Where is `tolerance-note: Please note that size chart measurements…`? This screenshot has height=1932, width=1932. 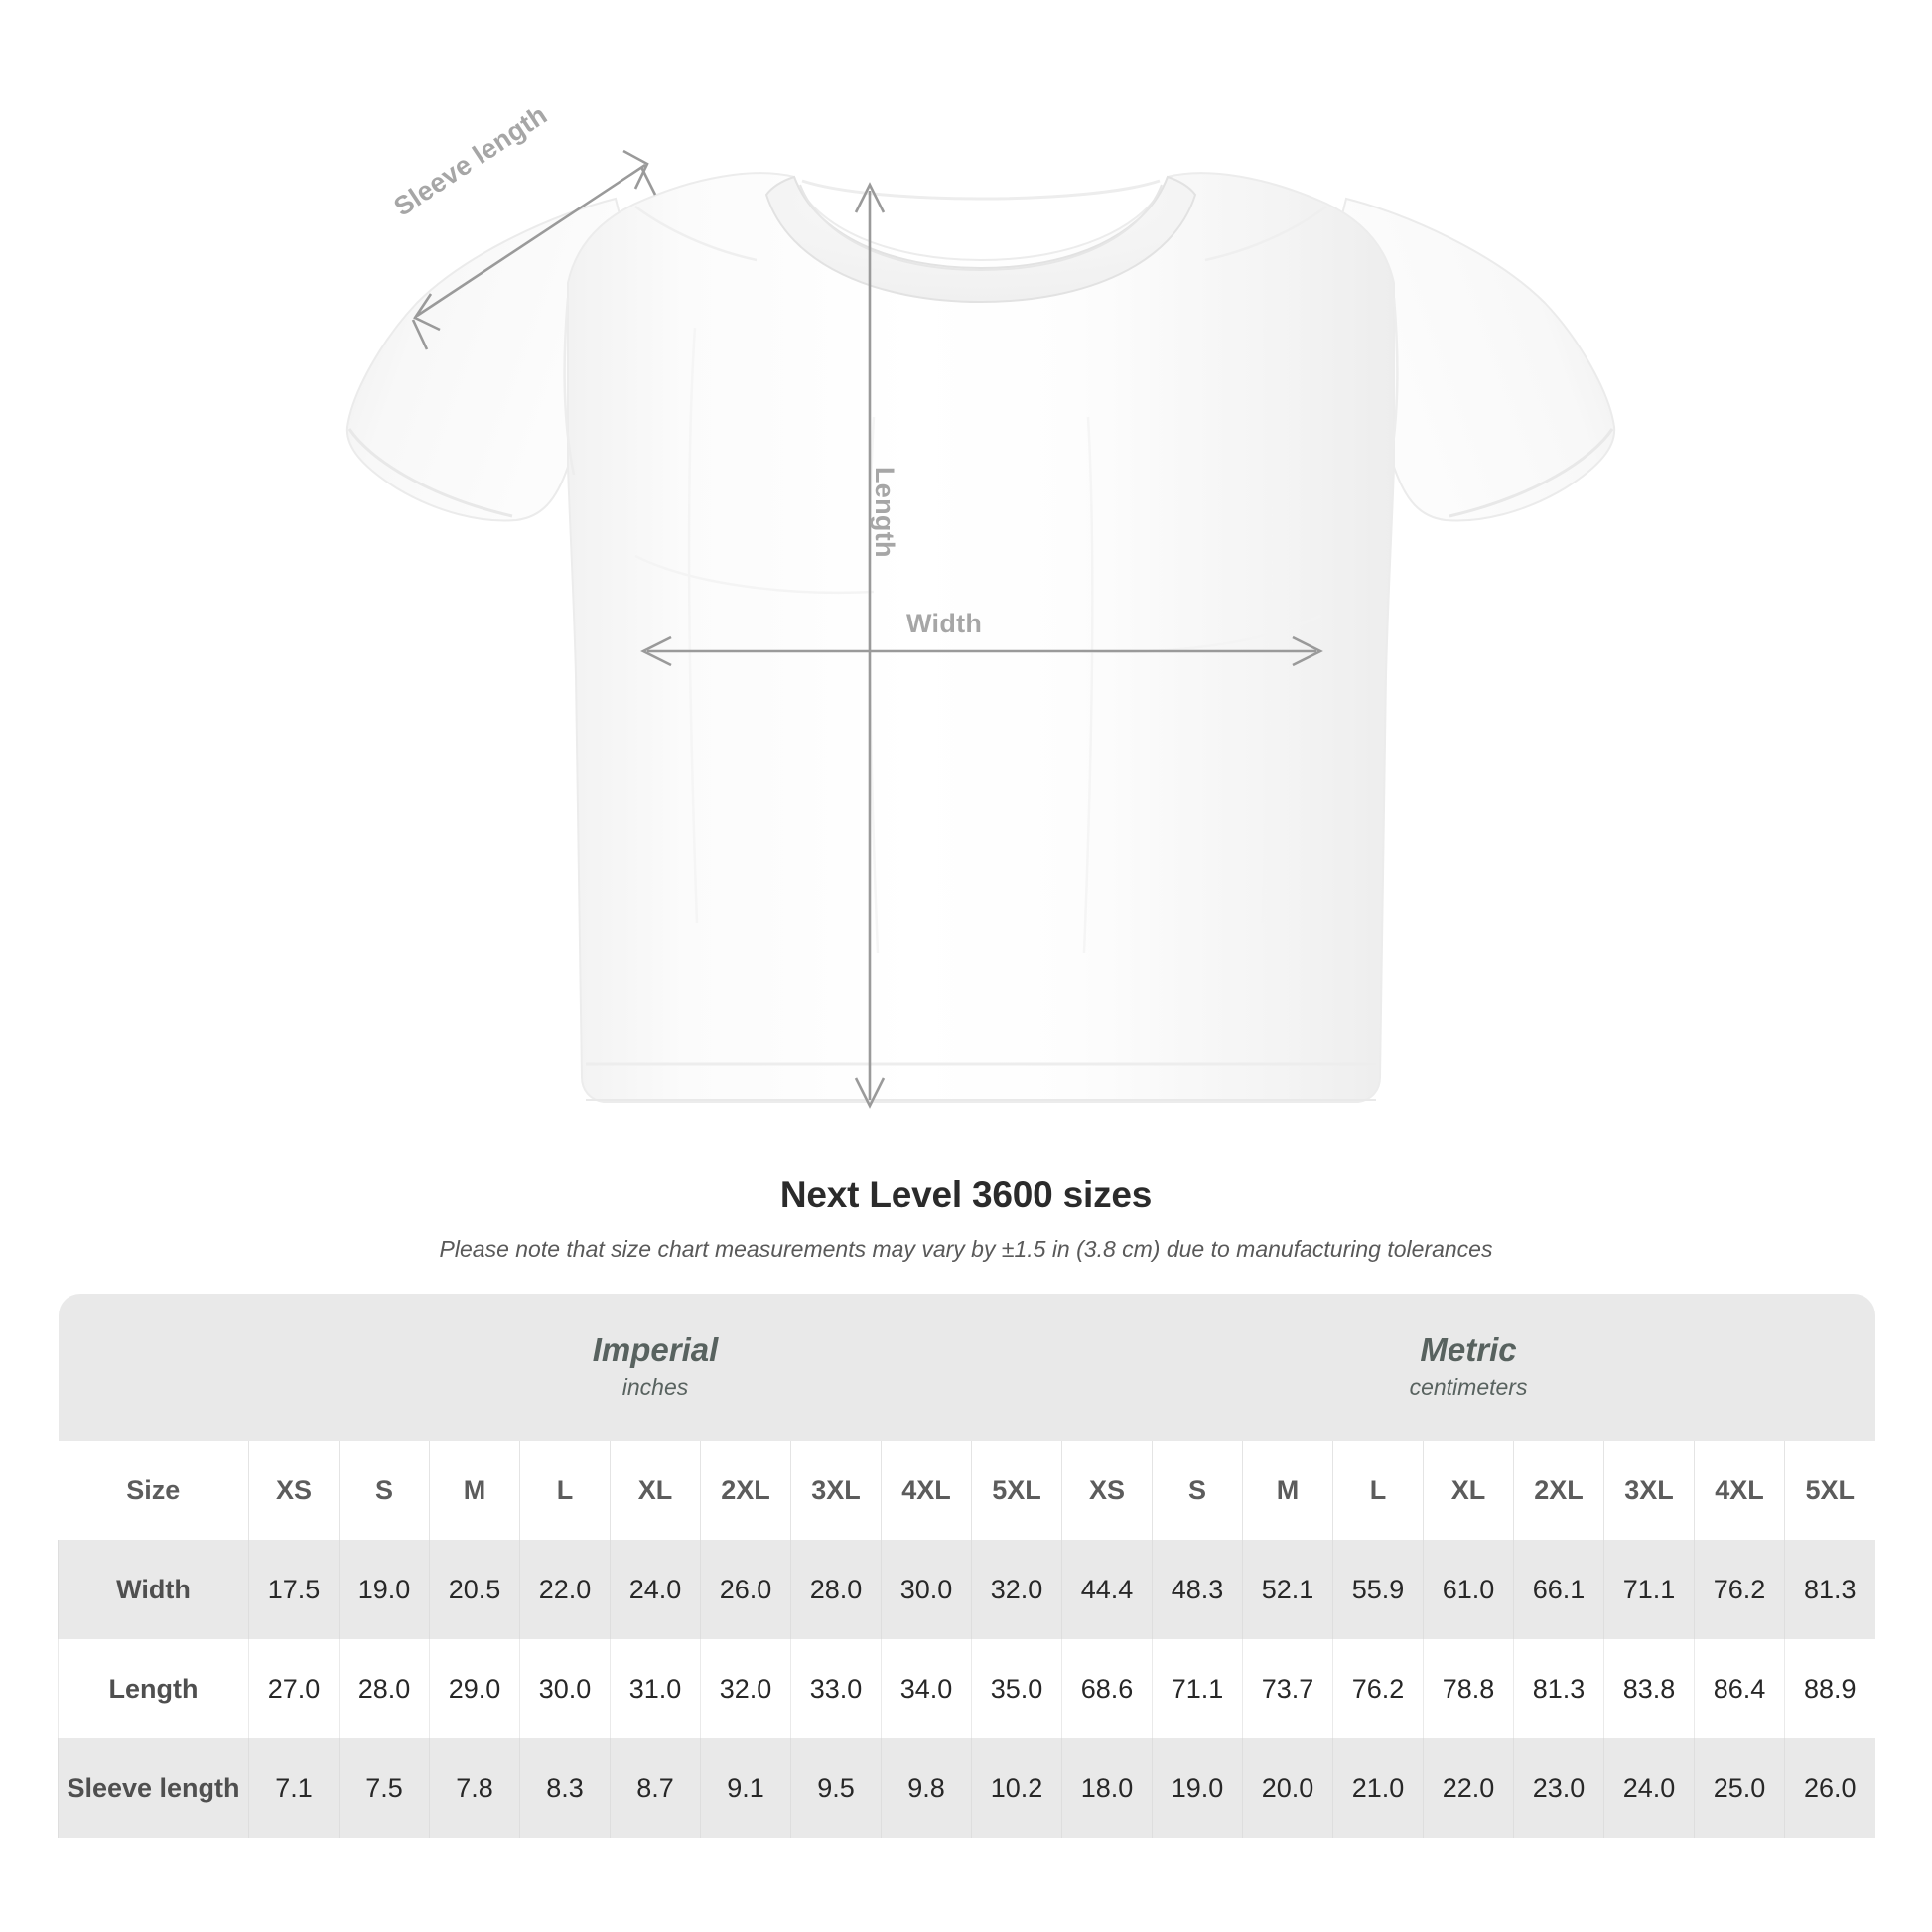 tolerance-note: Please note that size chart measurements… is located at coordinates (966, 1249).